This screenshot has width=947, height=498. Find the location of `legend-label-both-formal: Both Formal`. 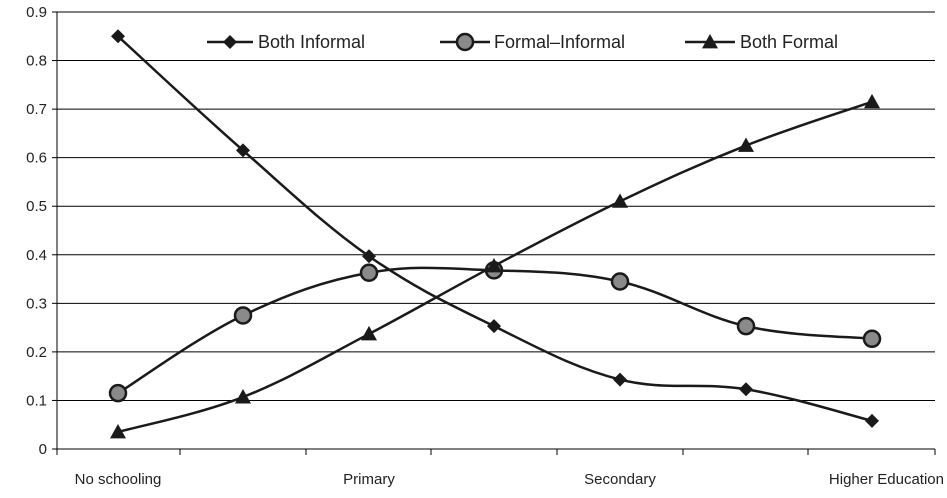

legend-label-both-formal: Both Formal is located at coordinates (789, 42).